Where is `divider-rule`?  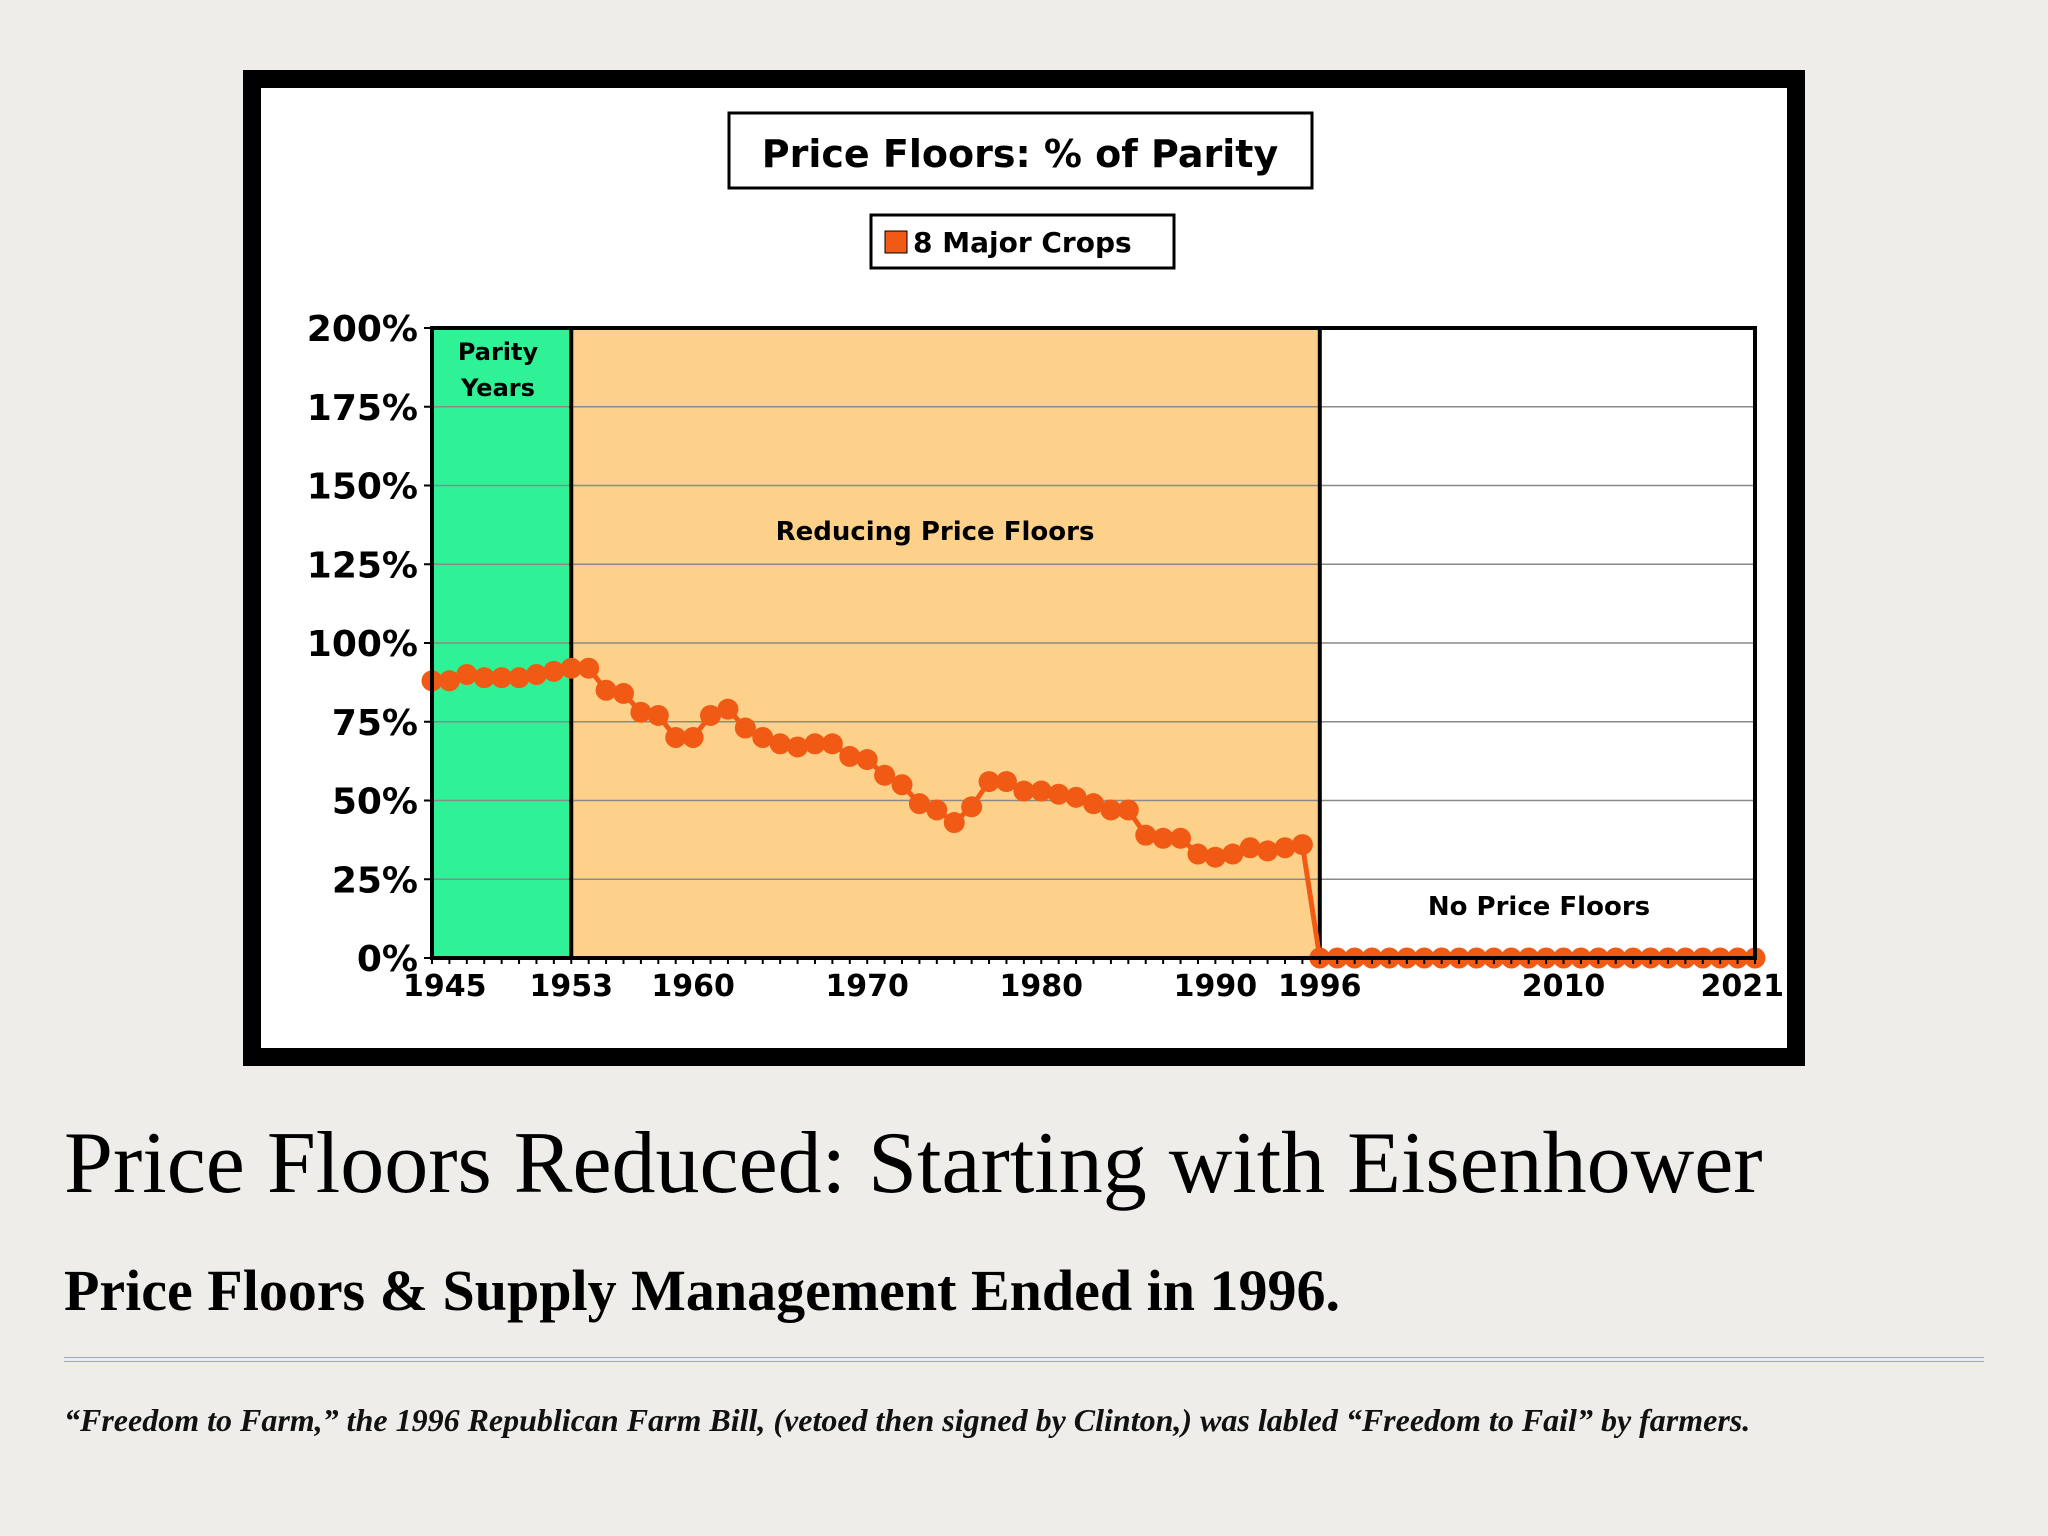
divider-rule is located at coordinates (1024, 1359).